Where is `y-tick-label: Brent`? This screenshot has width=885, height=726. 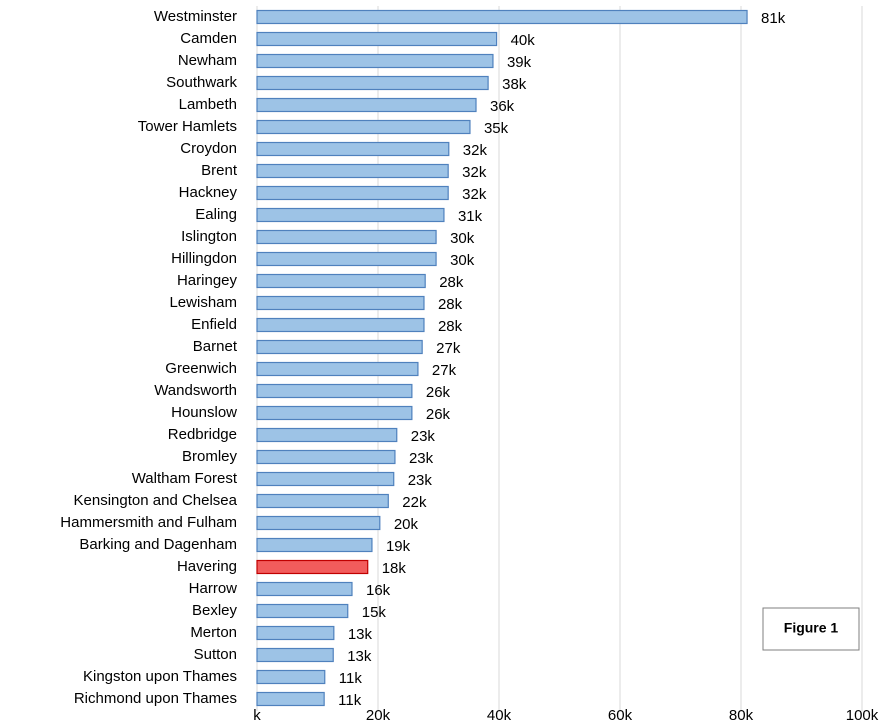 y-tick-label: Brent is located at coordinates (219, 170).